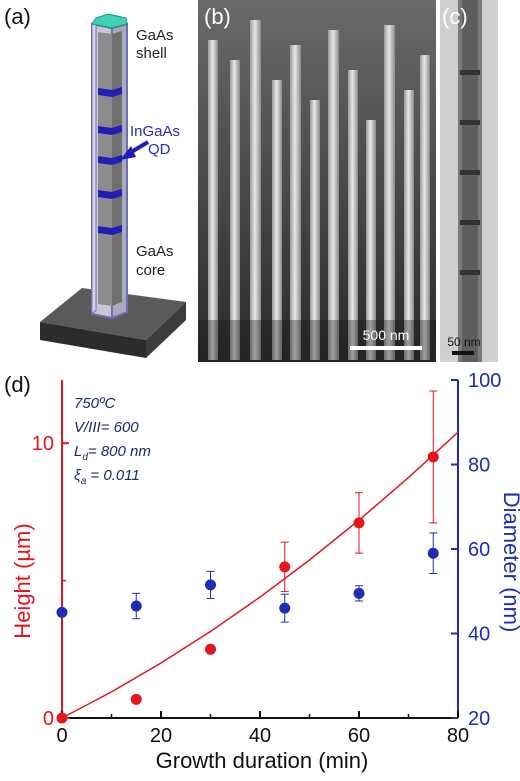  Describe the element at coordinates (43, 444) in the screenshot. I see `y-left-tick-label: 10` at that location.